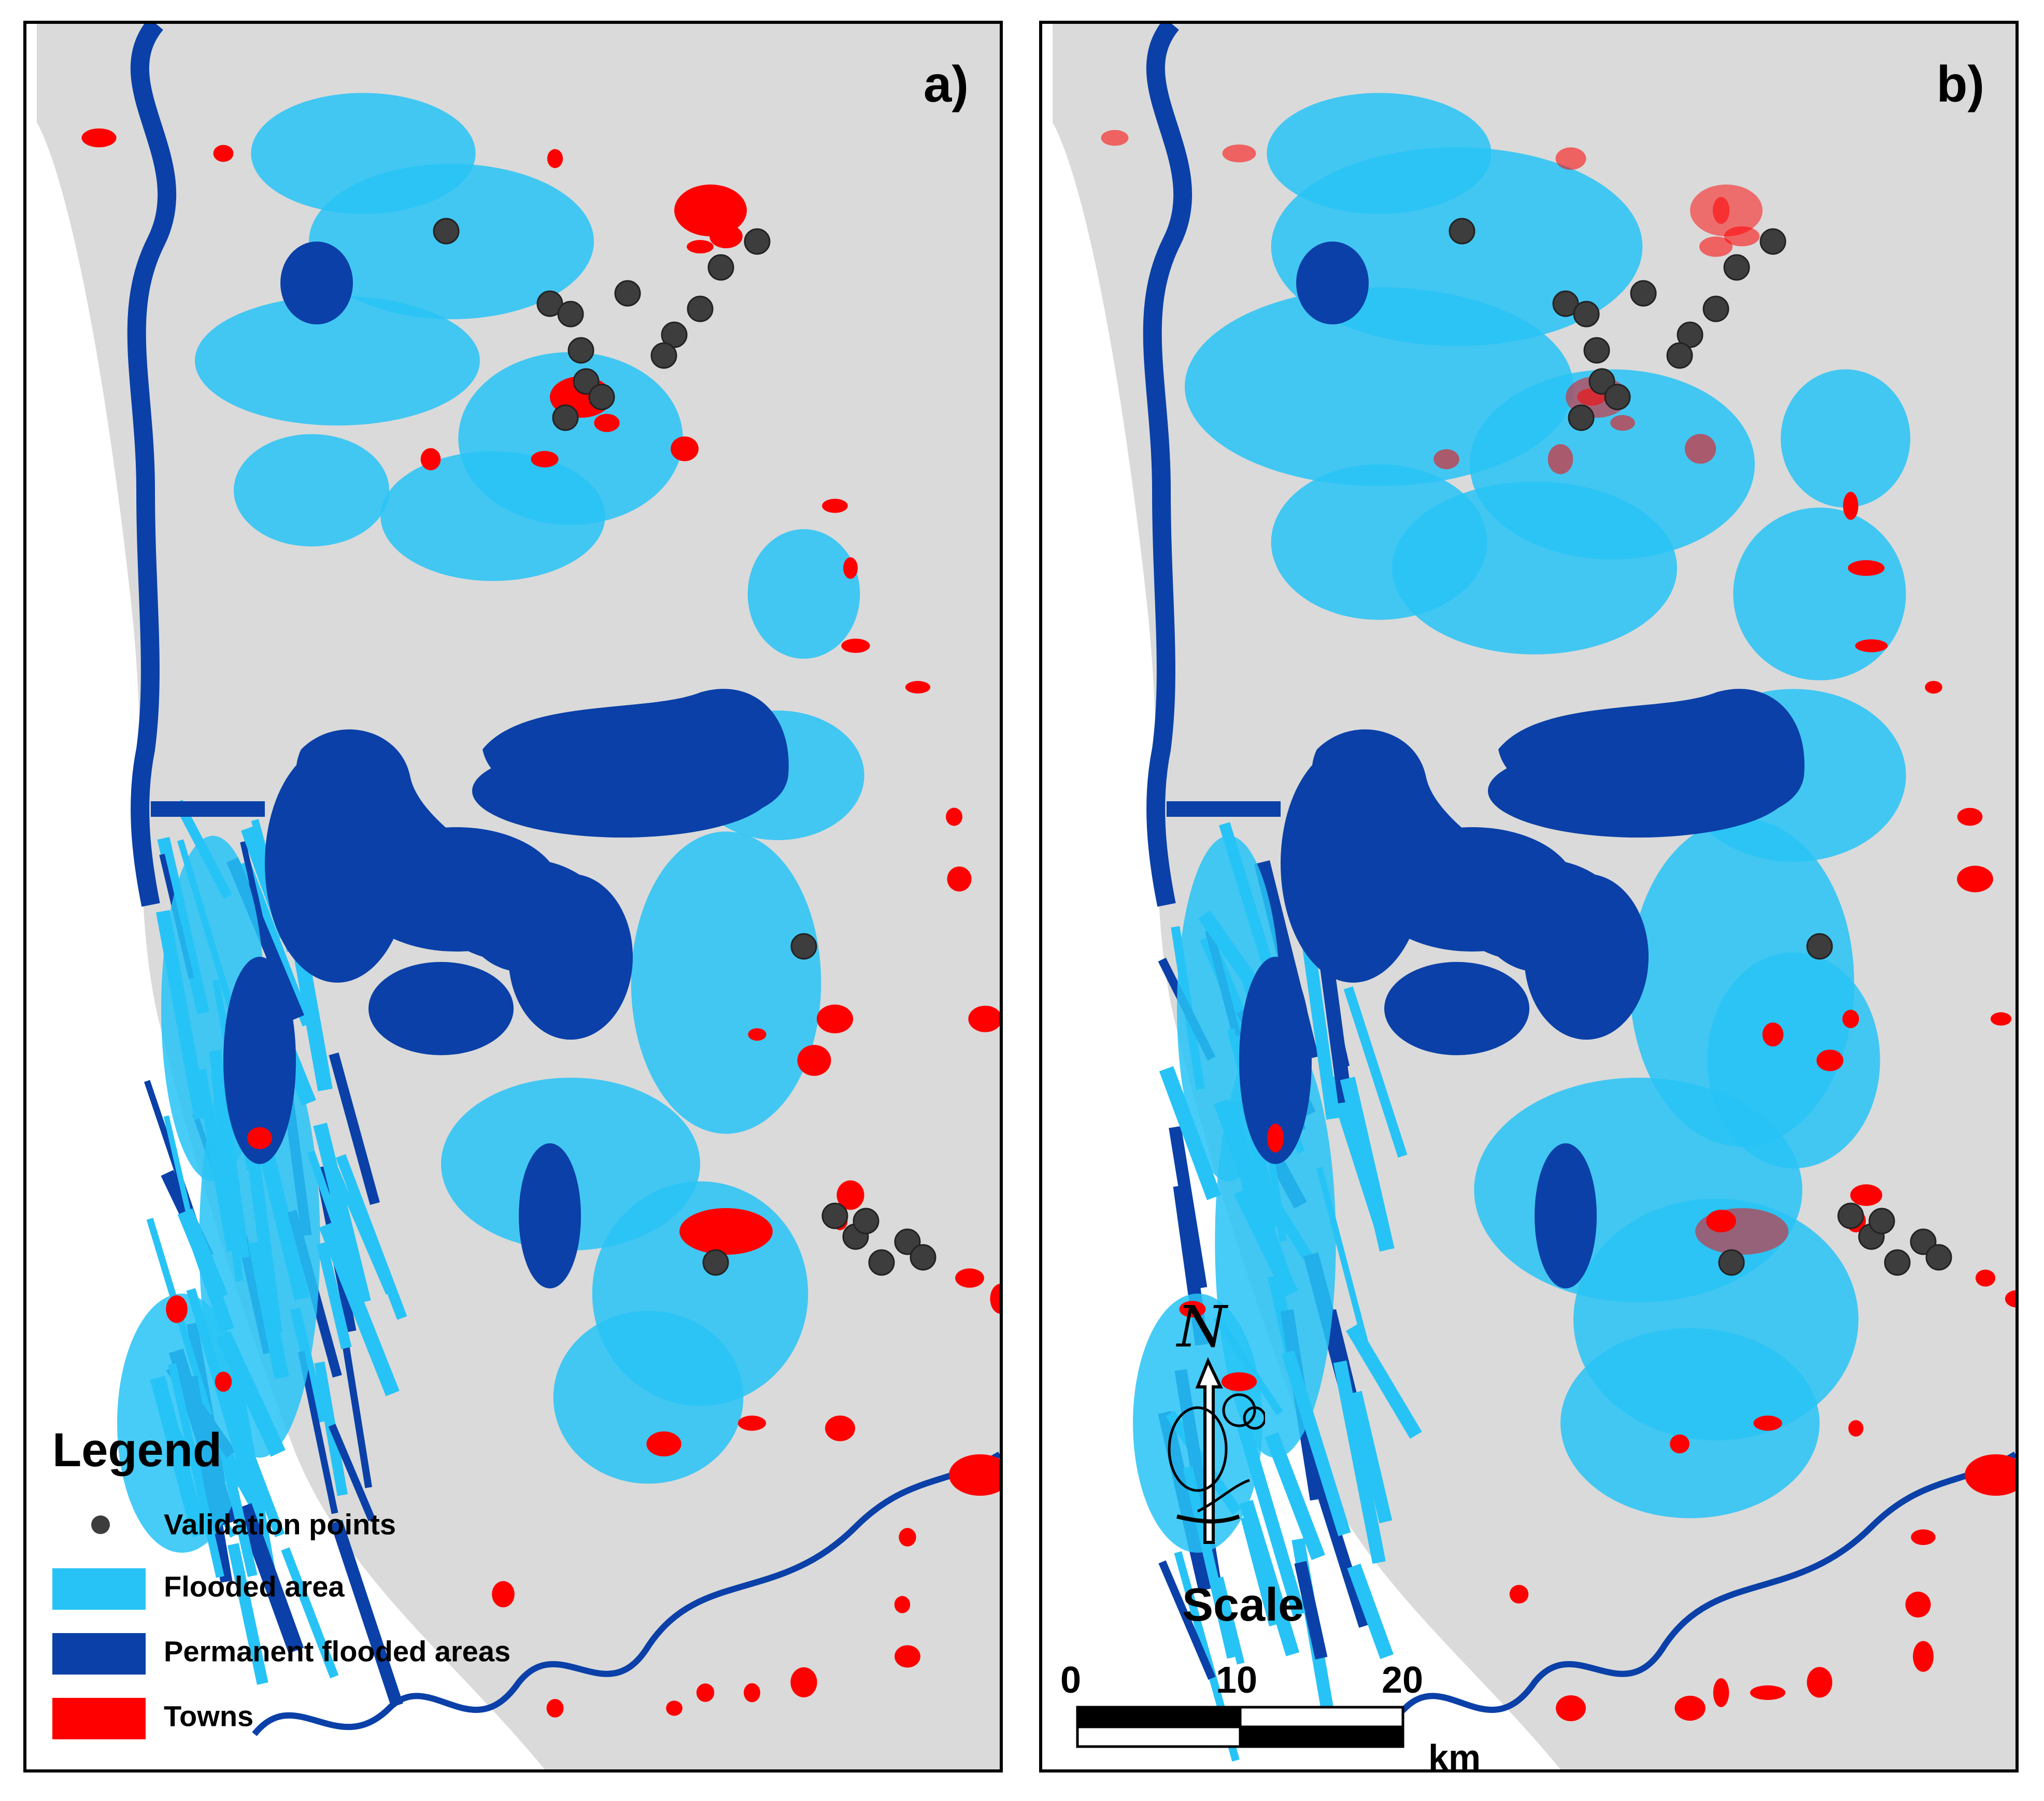 The width and height of the screenshot is (2044, 1801). Describe the element at coordinates (298, 1716) in the screenshot. I see `legend-item-towns: Towns` at that location.